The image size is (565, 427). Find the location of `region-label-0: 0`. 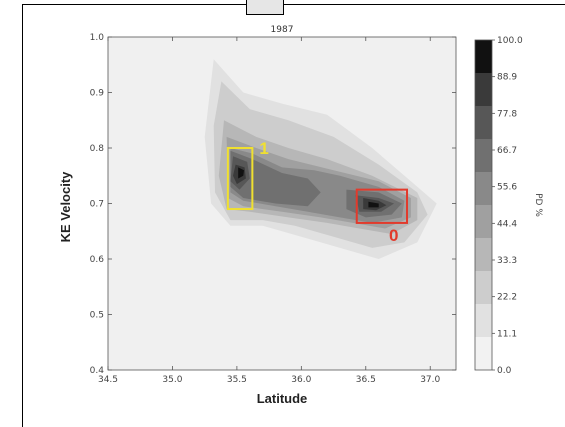

region-label-0: 0 is located at coordinates (393, 235).